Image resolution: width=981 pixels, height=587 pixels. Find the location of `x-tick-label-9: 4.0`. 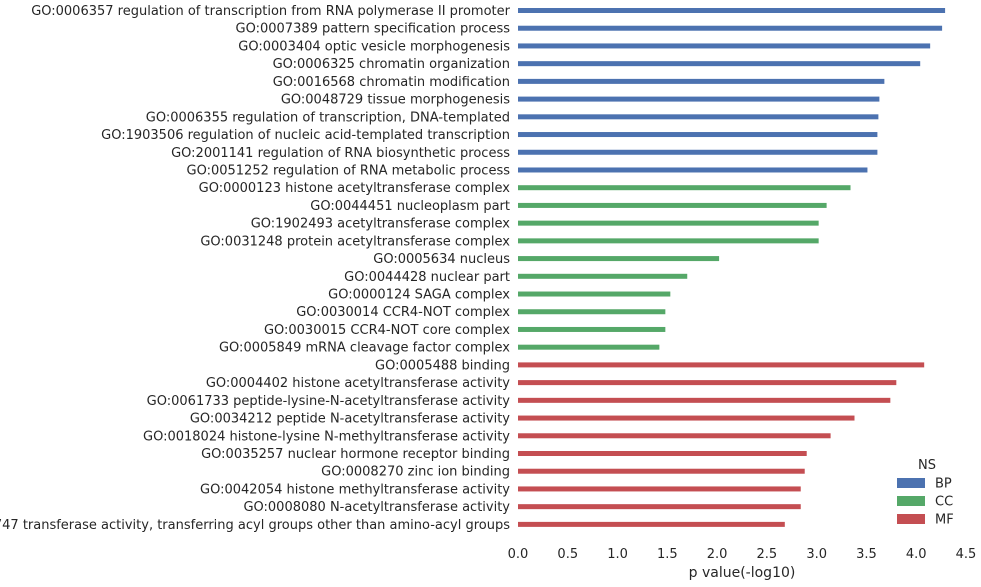

x-tick-label-9: 4.0 is located at coordinates (916, 554).